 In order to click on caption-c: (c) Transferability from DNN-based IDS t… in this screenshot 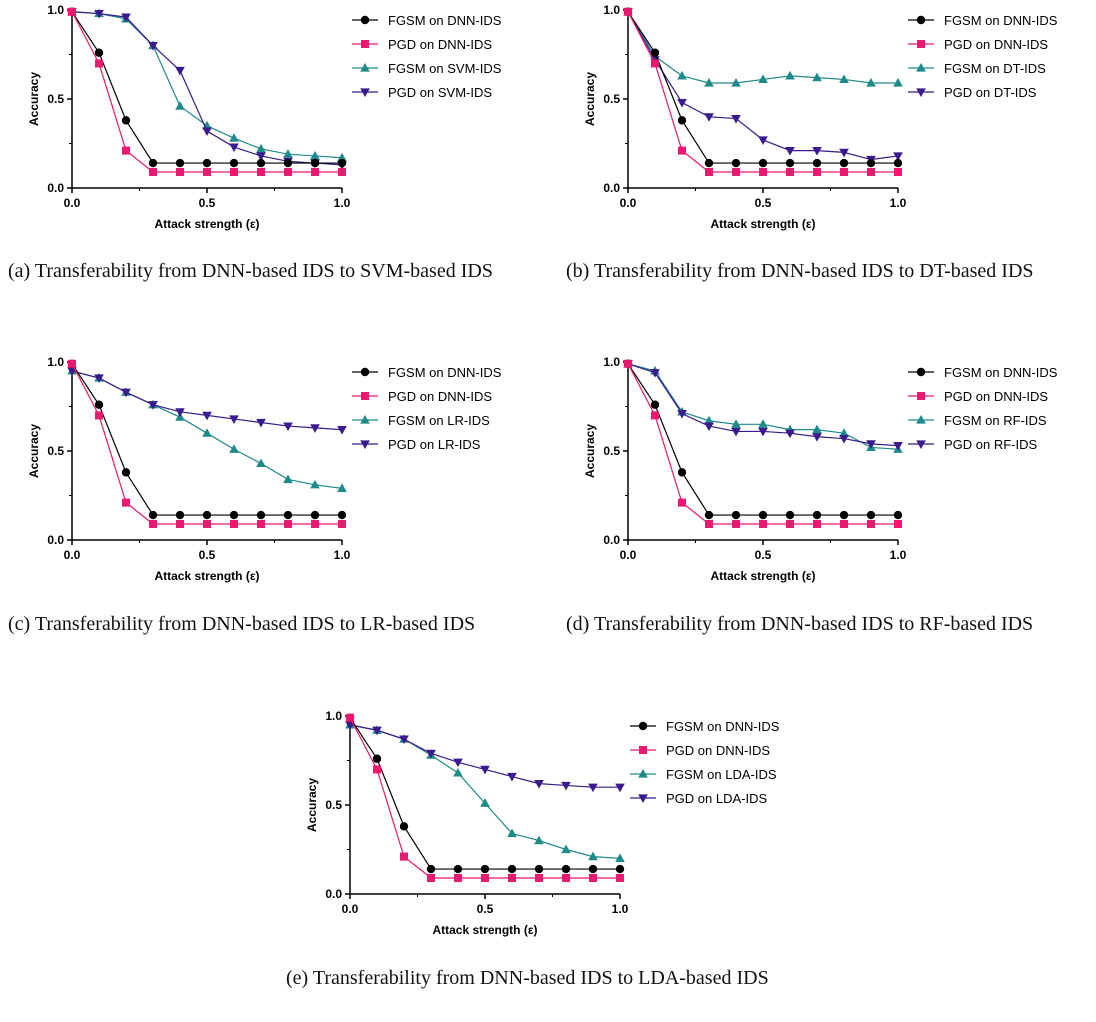, I will do `click(242, 624)`.